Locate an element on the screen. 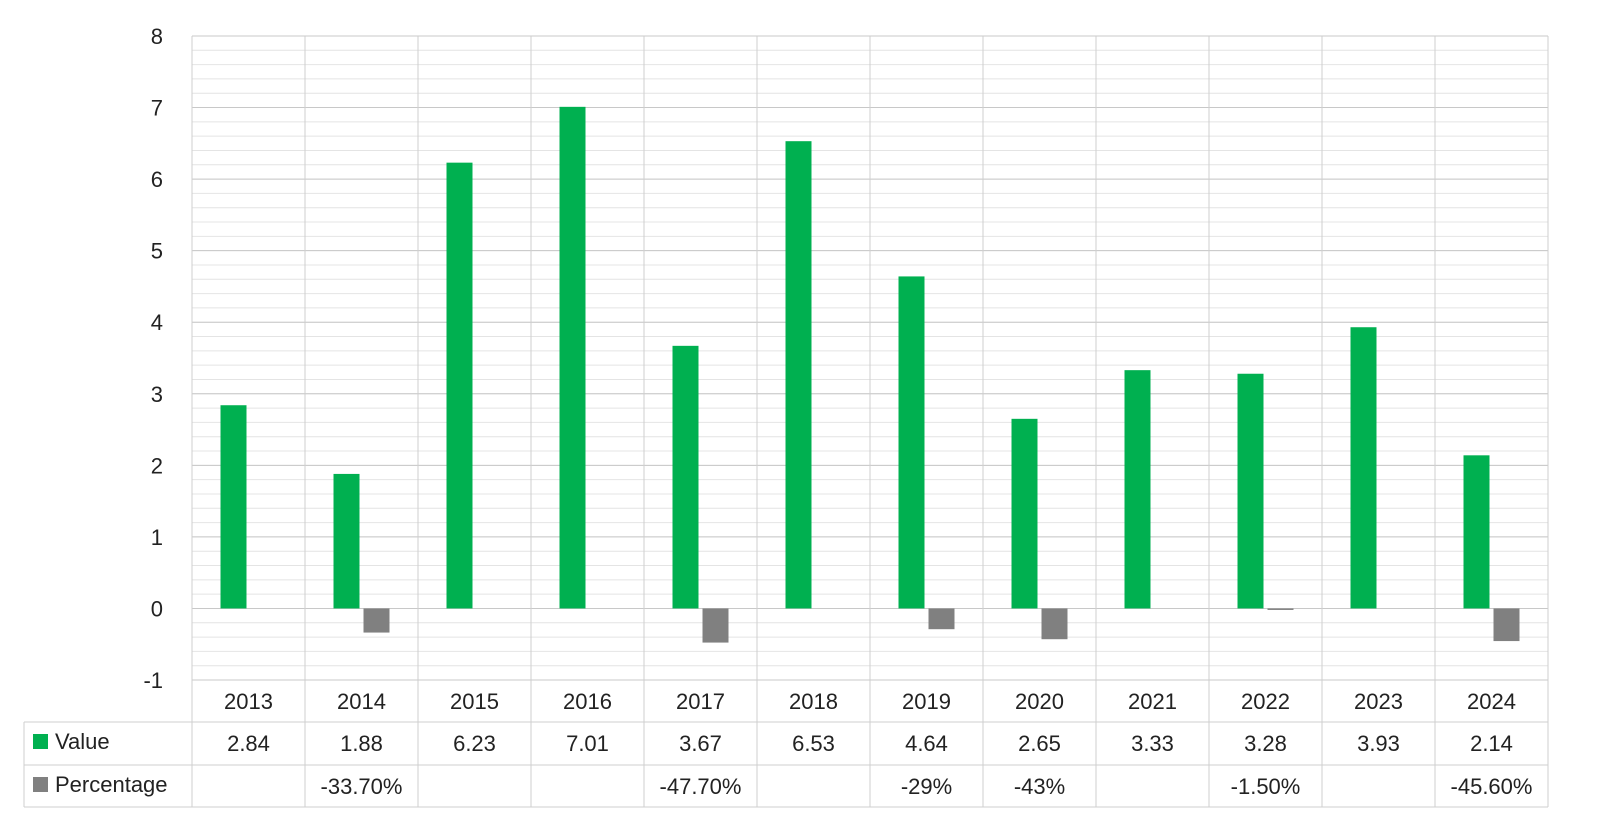  x-tick-label: 2017 is located at coordinates (700, 701).